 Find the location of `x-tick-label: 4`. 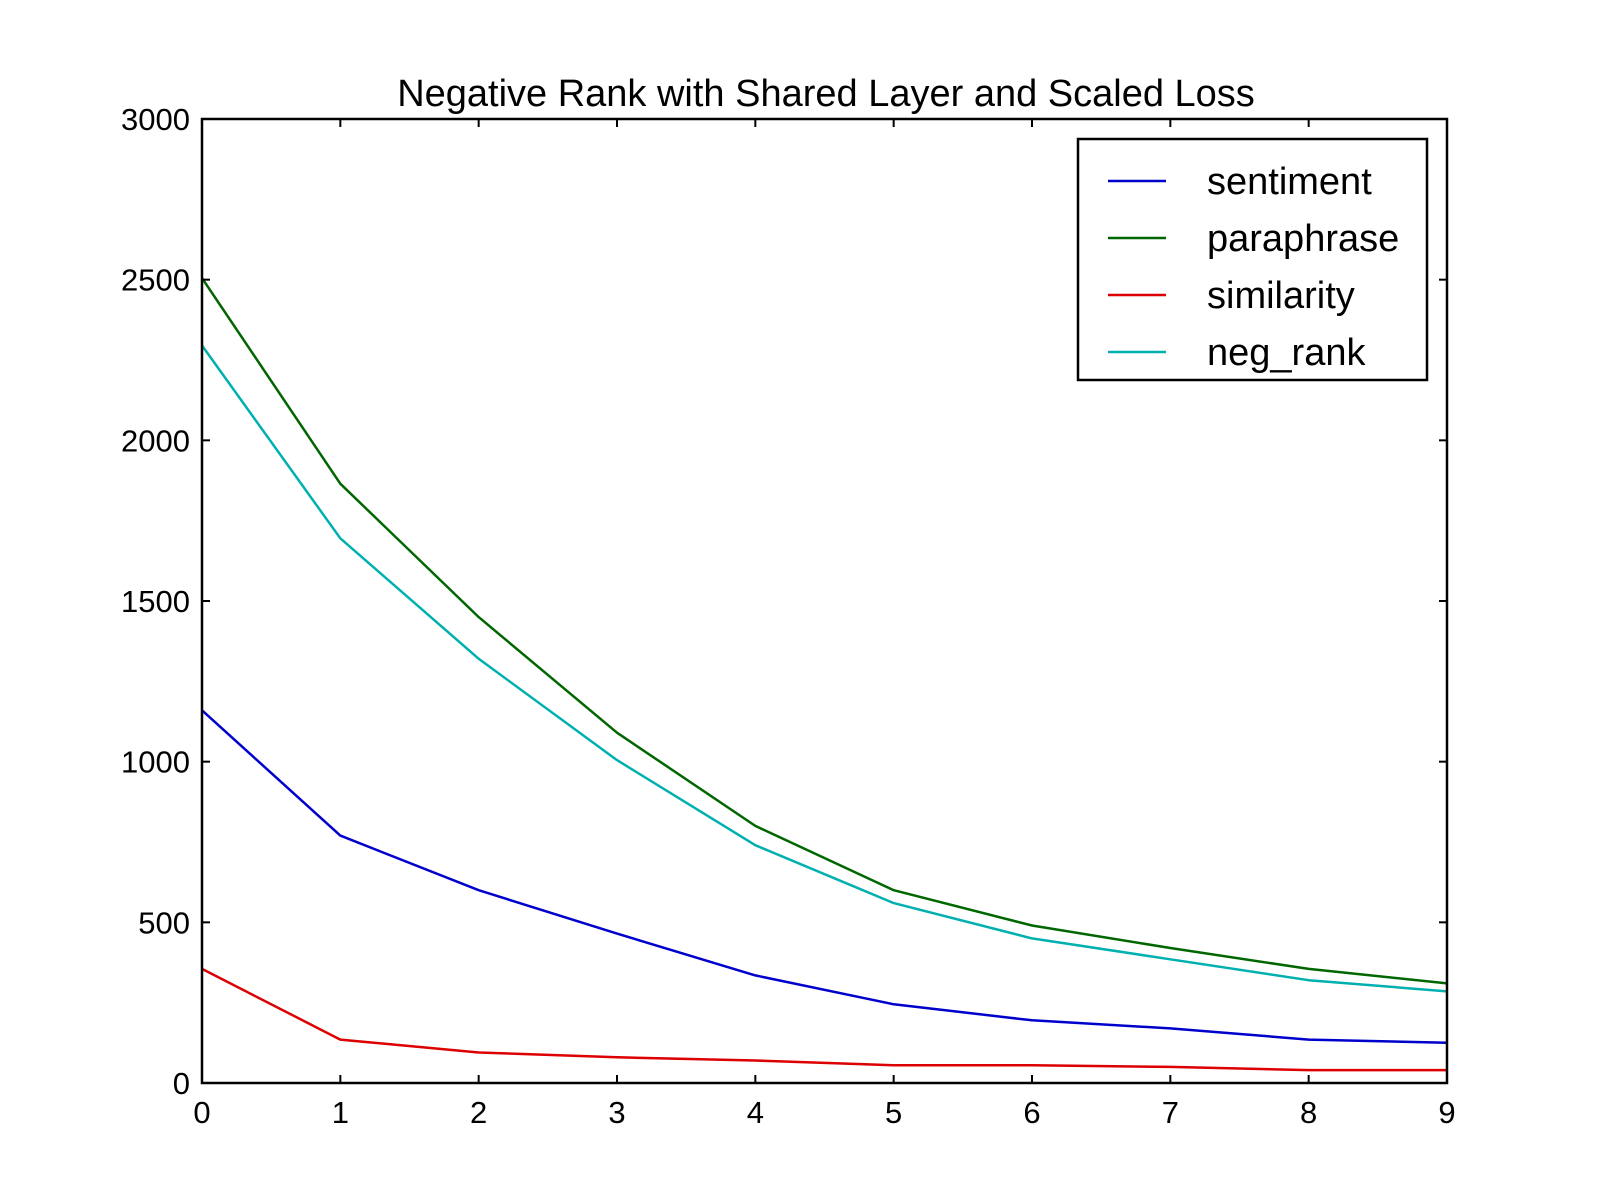

x-tick-label: 4 is located at coordinates (755, 1112).